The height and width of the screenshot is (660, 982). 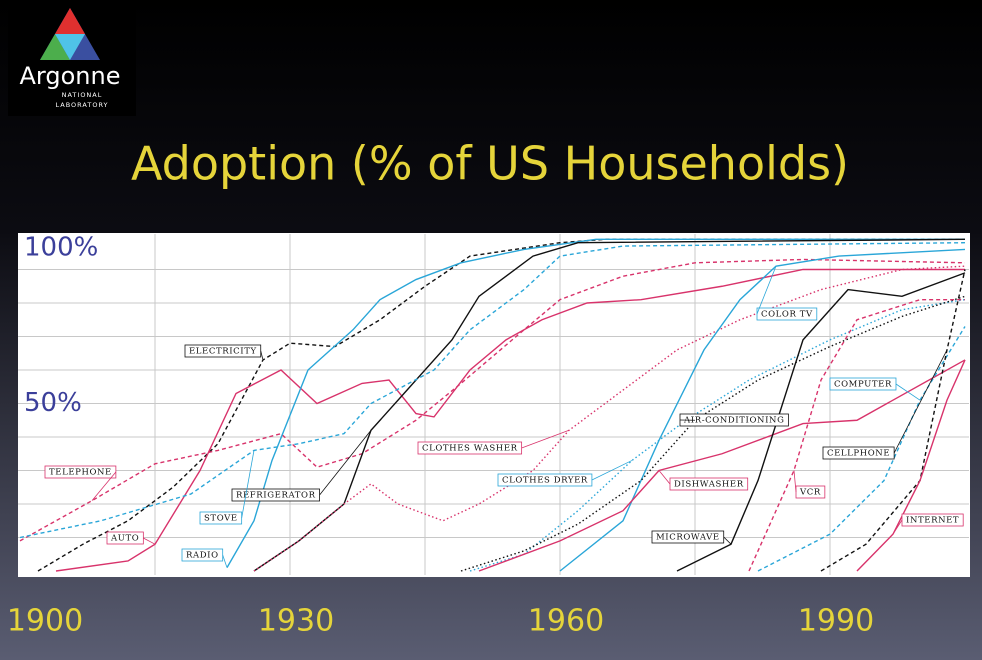 I want to click on x-tick-label: 1930, so click(x=296, y=621).